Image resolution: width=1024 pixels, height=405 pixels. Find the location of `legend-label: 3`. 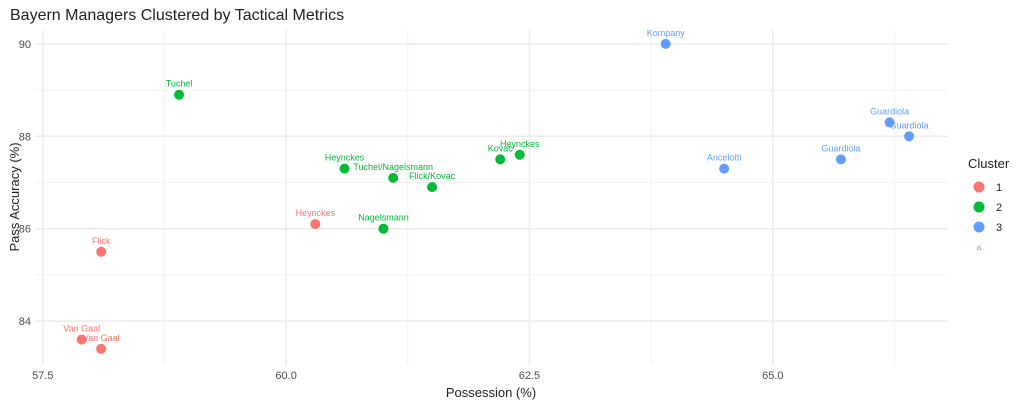

legend-label: 3 is located at coordinates (999, 228).